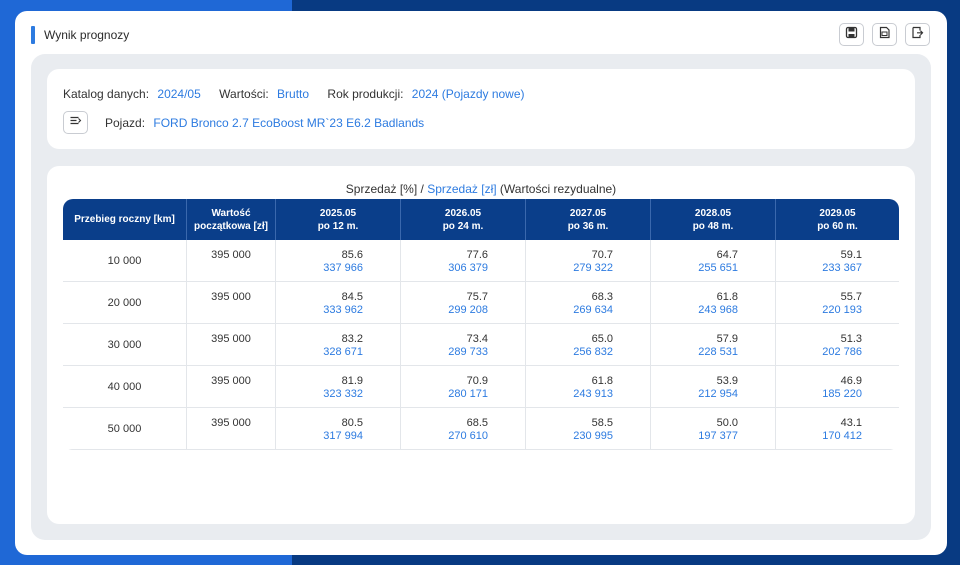  What do you see at coordinates (713, 386) in the screenshot?
I see `forecast-cell: 53.9 212 954` at bounding box center [713, 386].